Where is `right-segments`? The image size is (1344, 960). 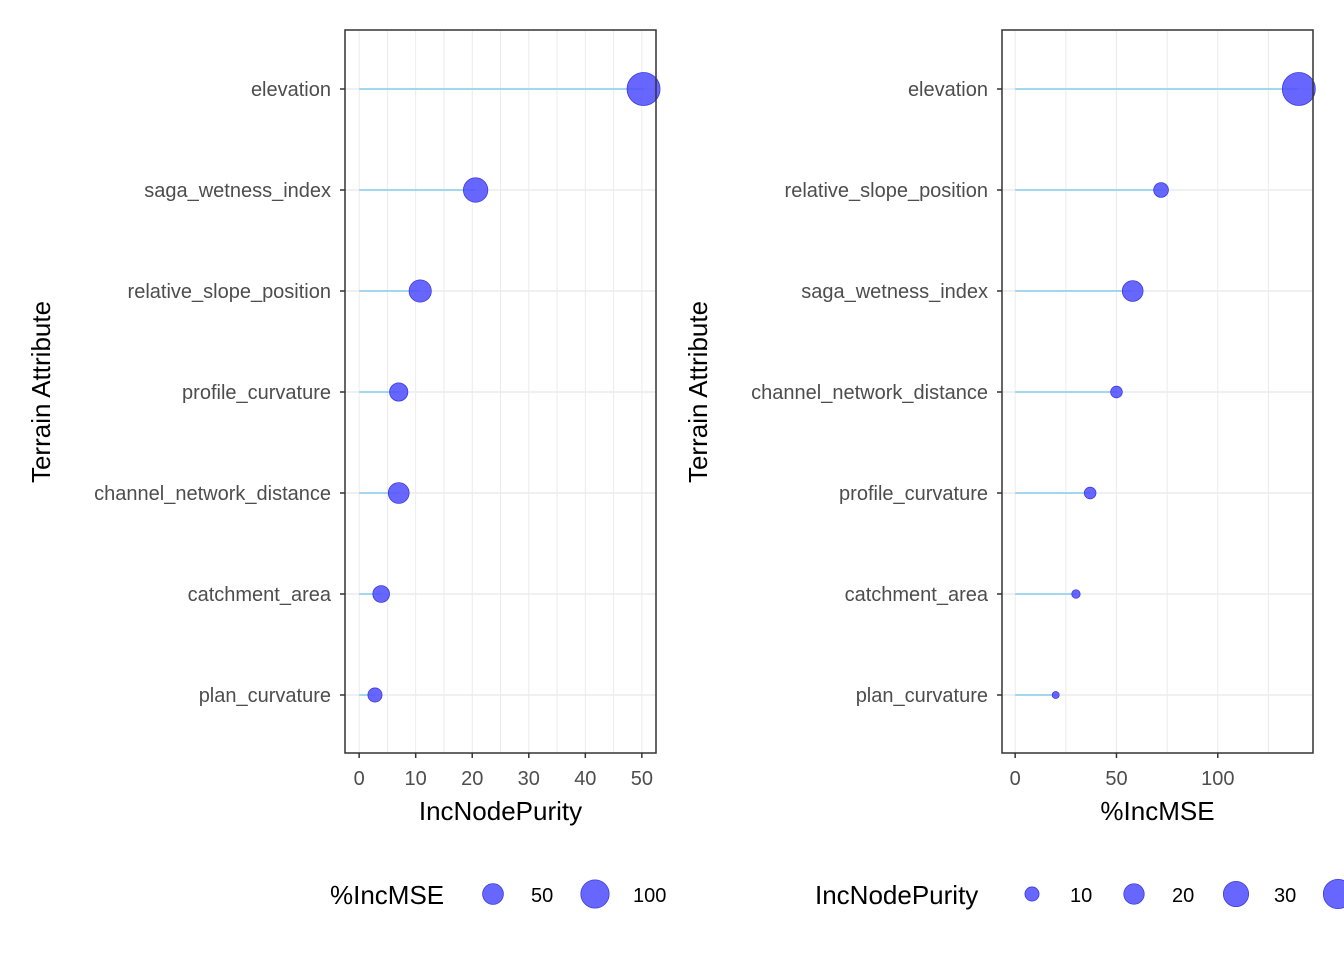
right-segments is located at coordinates (1157, 392).